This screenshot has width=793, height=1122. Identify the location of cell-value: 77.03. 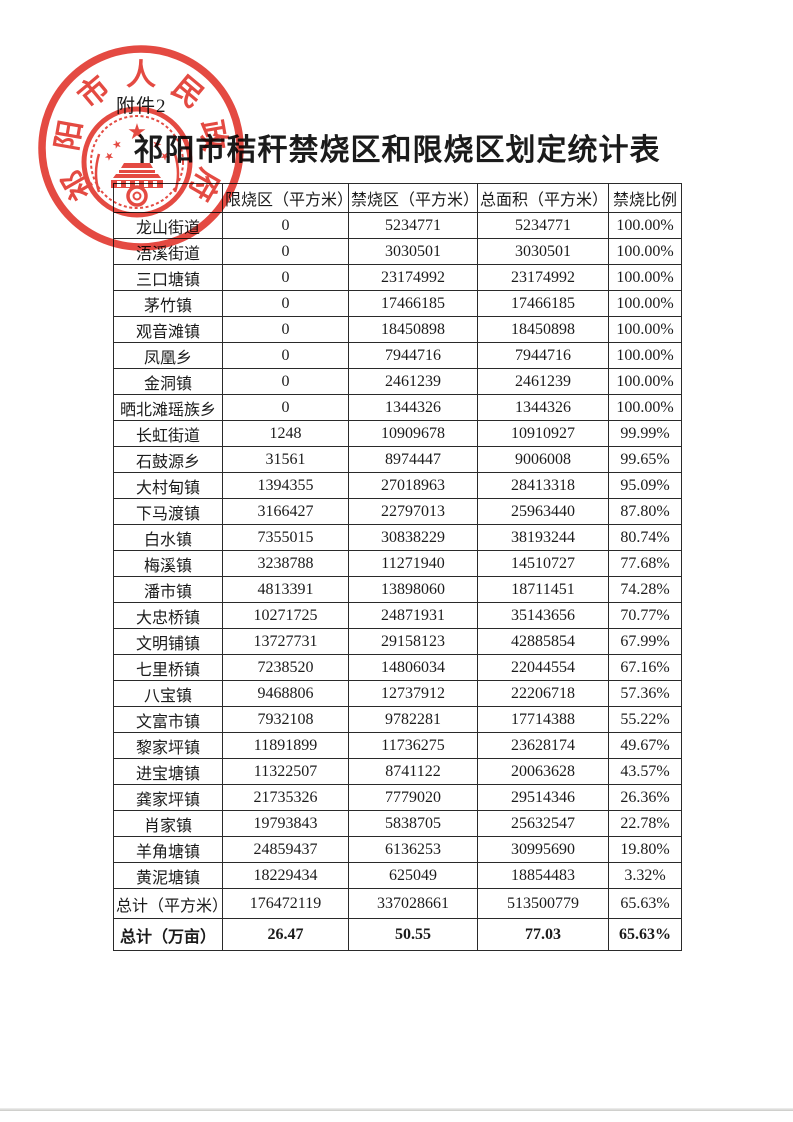
(543, 934).